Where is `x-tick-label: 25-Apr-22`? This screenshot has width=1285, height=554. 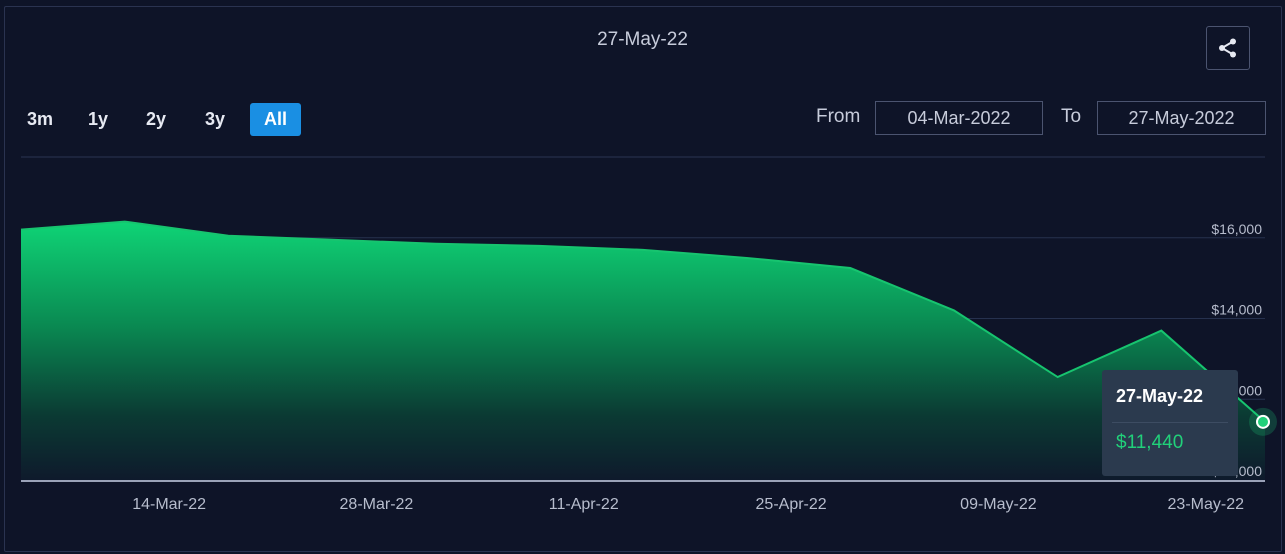
x-tick-label: 25-Apr-22 is located at coordinates (791, 504).